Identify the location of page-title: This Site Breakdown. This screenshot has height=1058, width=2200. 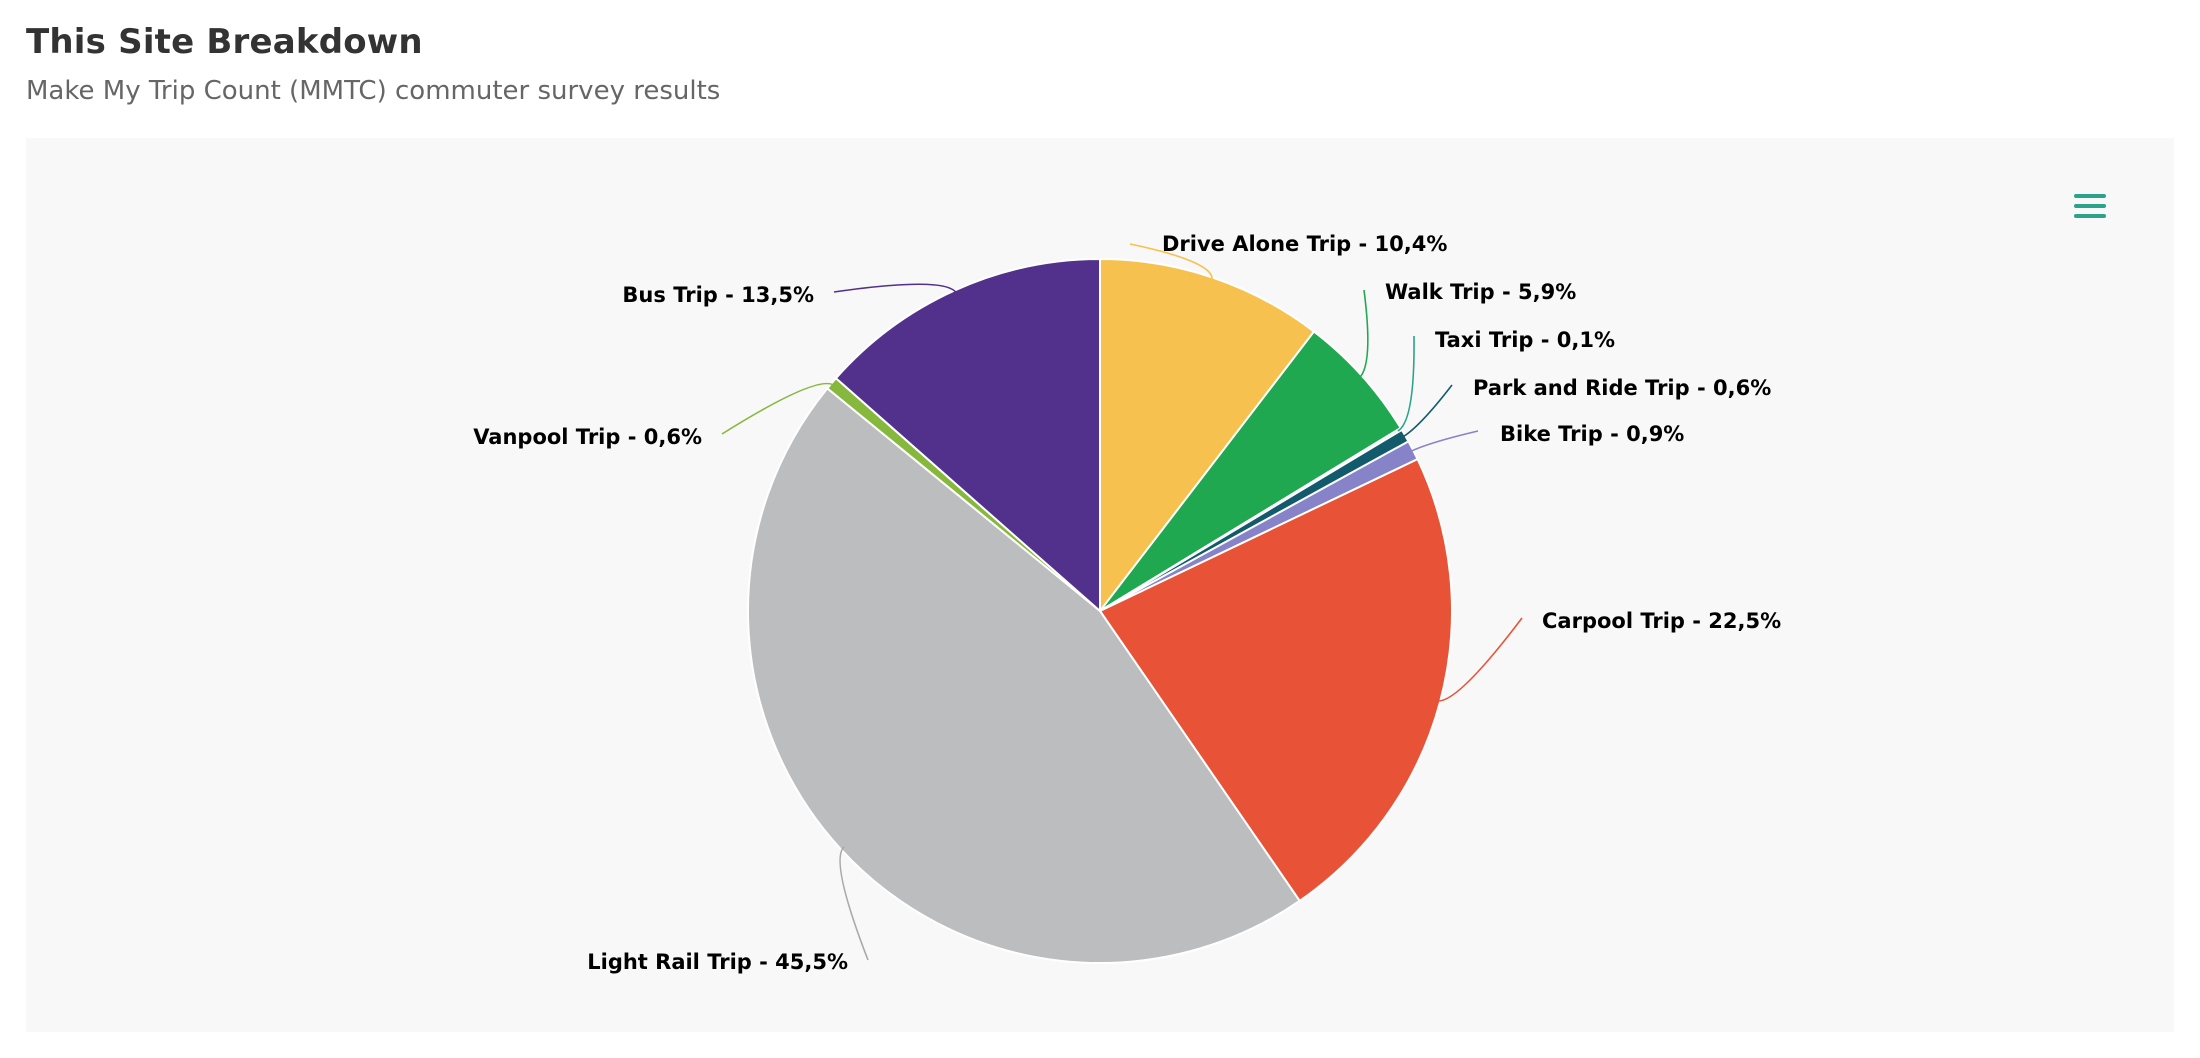
(224, 42).